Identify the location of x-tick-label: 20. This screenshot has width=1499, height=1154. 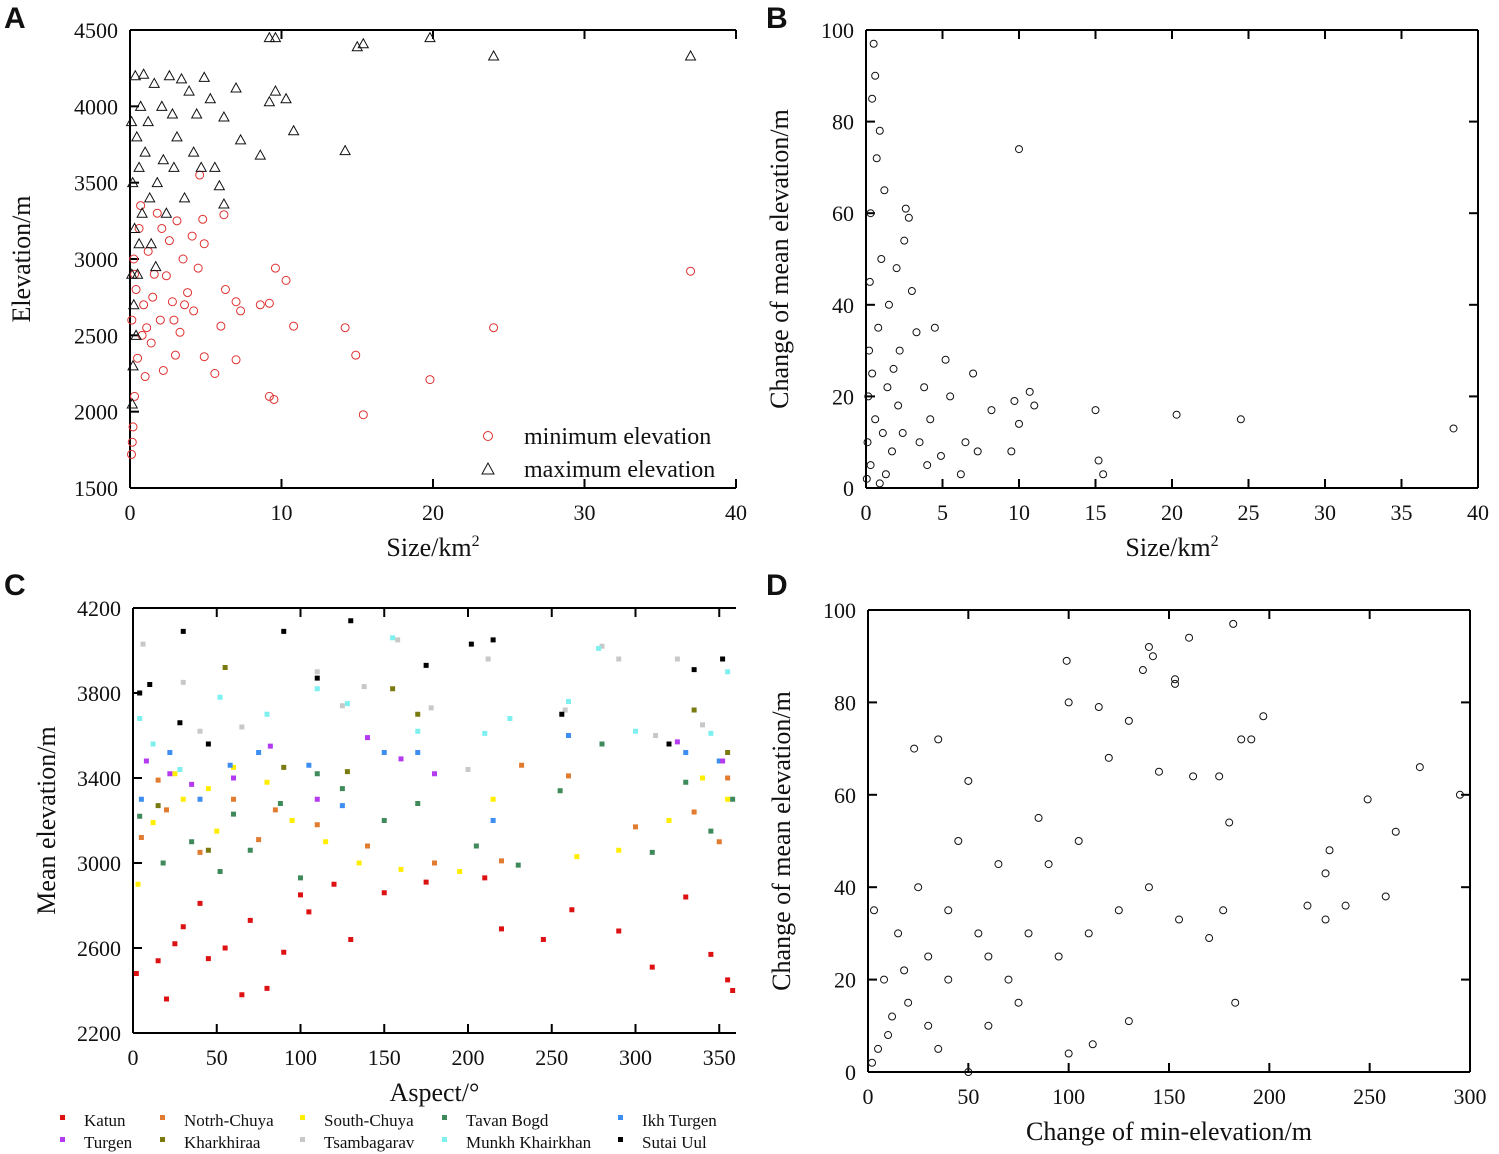
(433, 512).